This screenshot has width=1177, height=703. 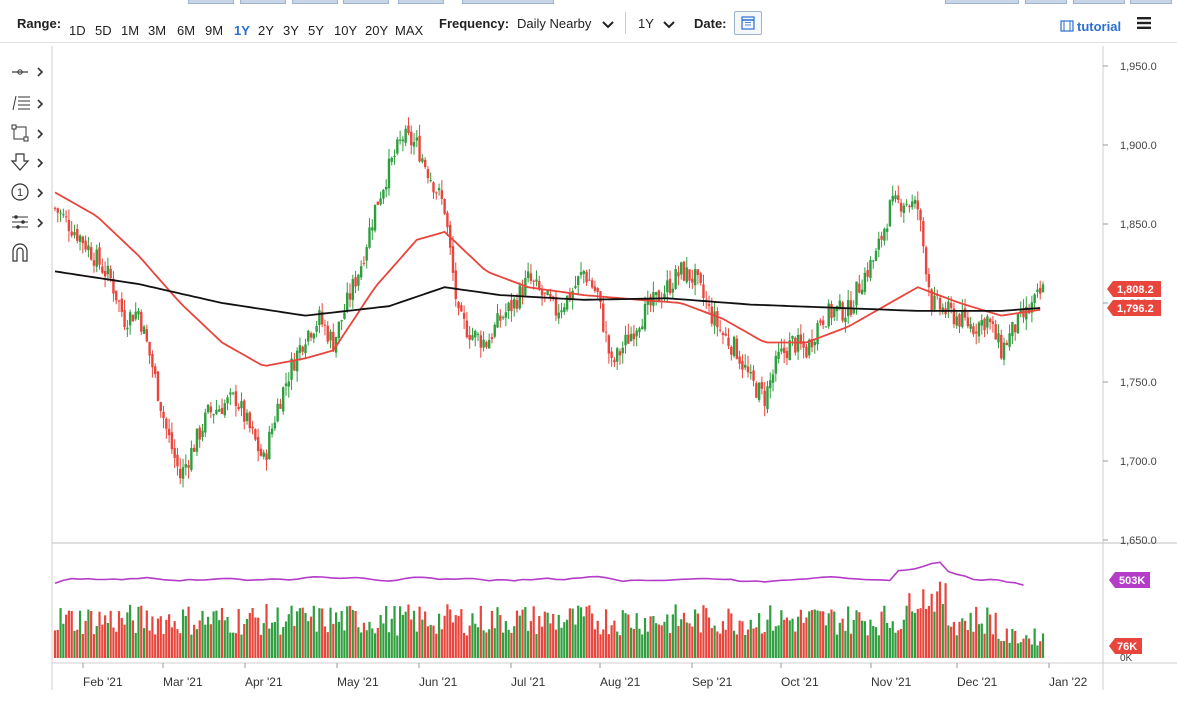 I want to click on rectangle-tool-icon, so click(x=27, y=133).